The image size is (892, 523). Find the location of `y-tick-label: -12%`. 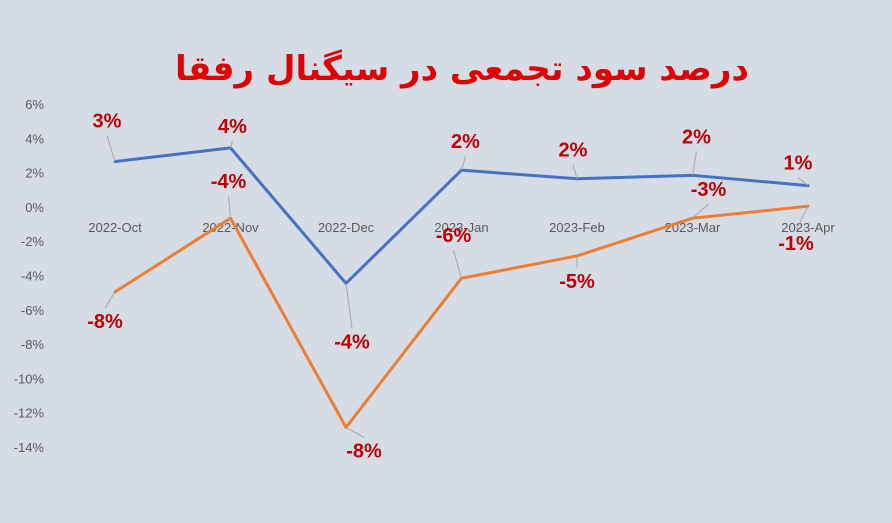

y-tick-label: -12% is located at coordinates (29, 413).